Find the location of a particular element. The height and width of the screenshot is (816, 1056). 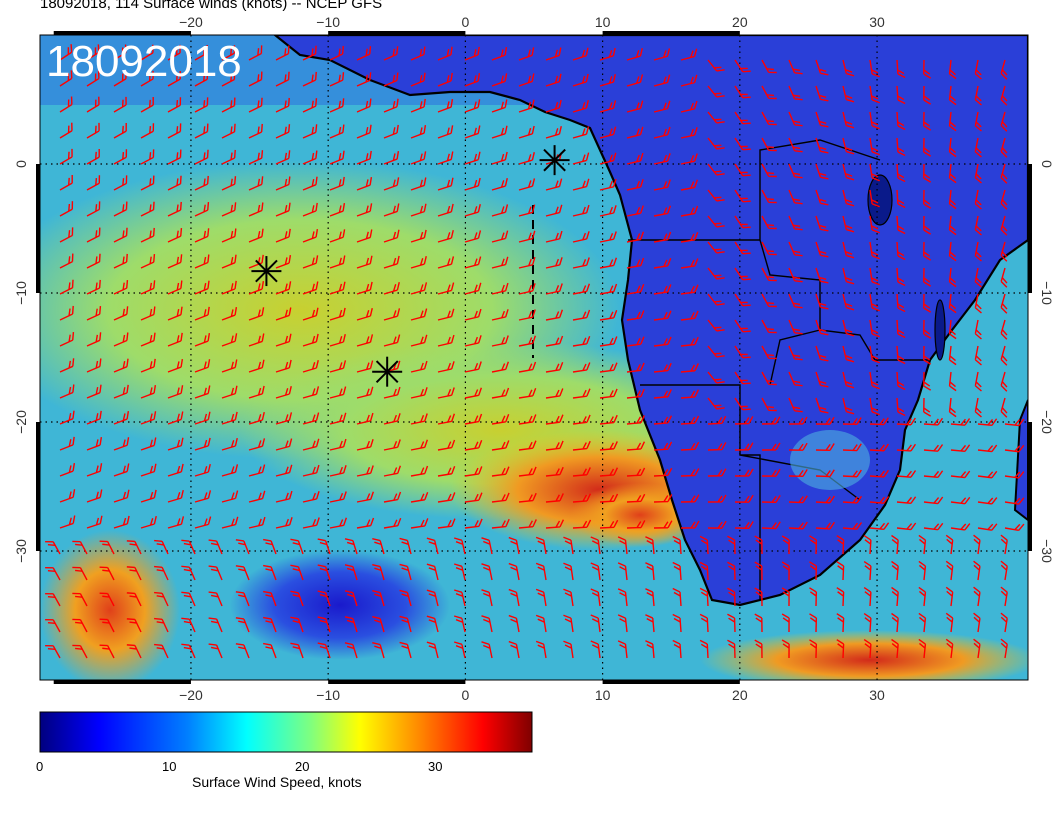

lat-tick-right: 0 is located at coordinates (1047, 164).